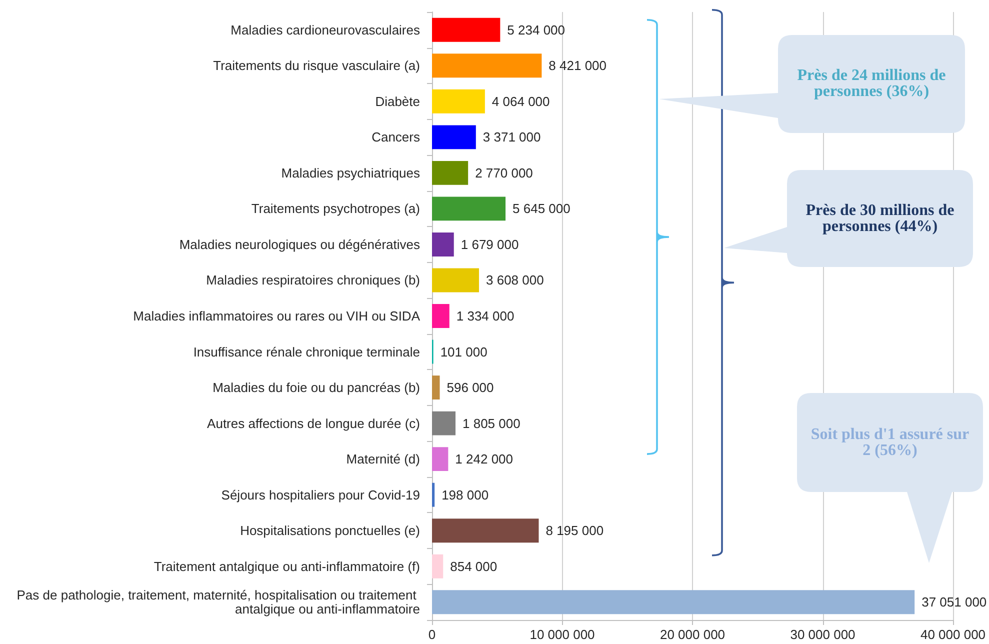 This screenshot has width=989, height=644. I want to click on data-label: 3 371 000, so click(511, 137).